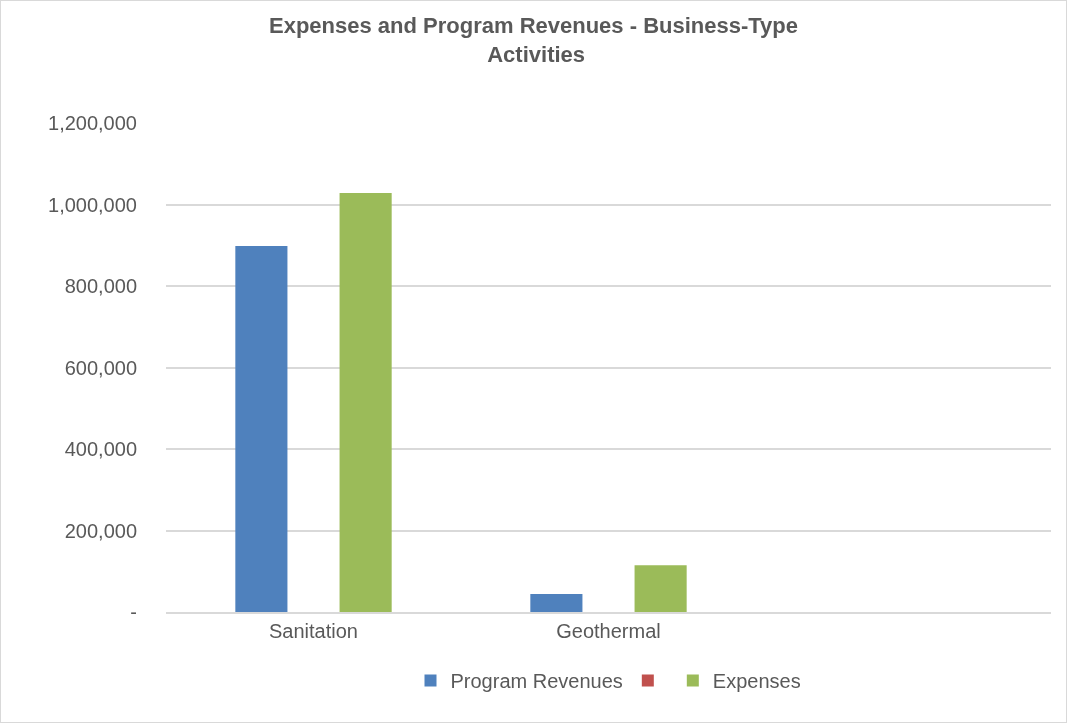 The width and height of the screenshot is (1069, 725). I want to click on y-tick-label: 1,200,000, so click(92, 123).